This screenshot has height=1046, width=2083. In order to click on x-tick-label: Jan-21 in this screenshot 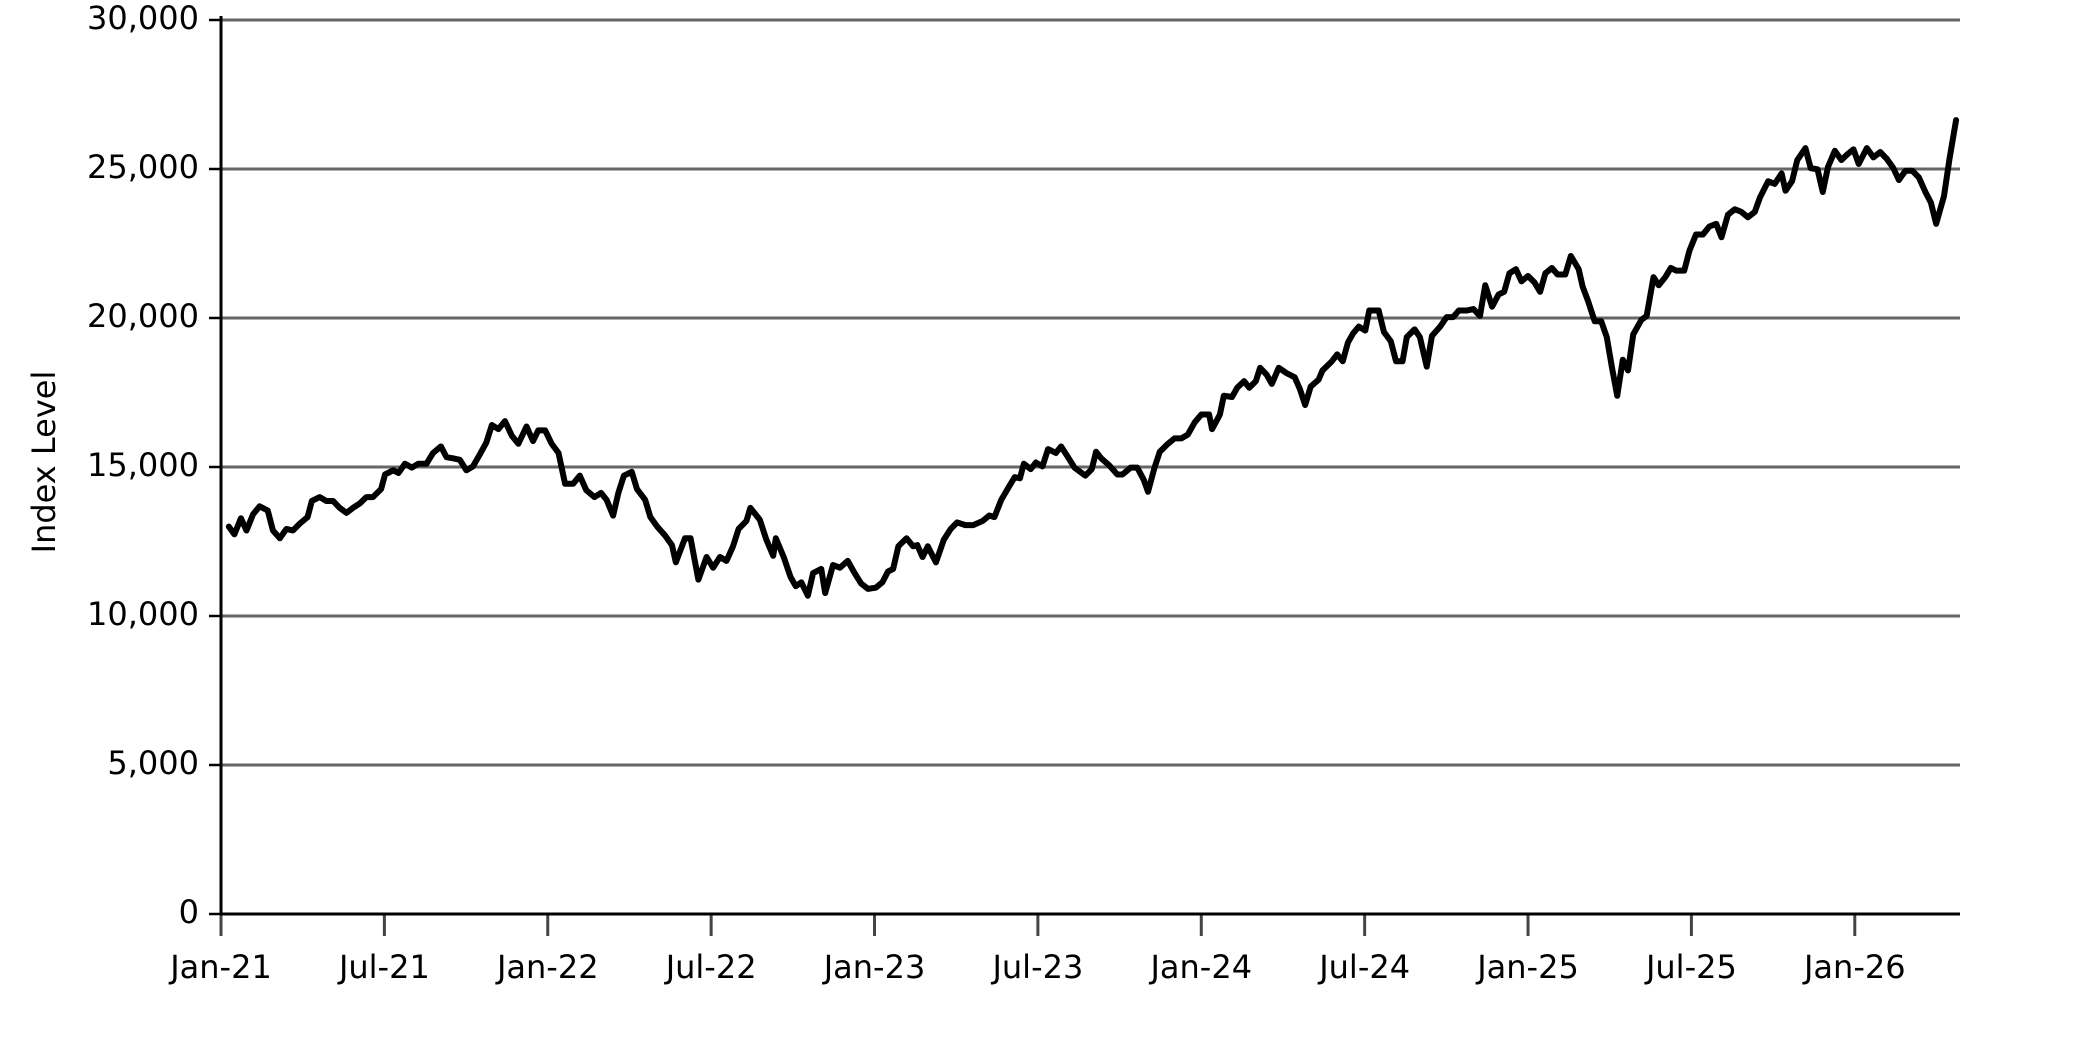, I will do `click(220, 967)`.